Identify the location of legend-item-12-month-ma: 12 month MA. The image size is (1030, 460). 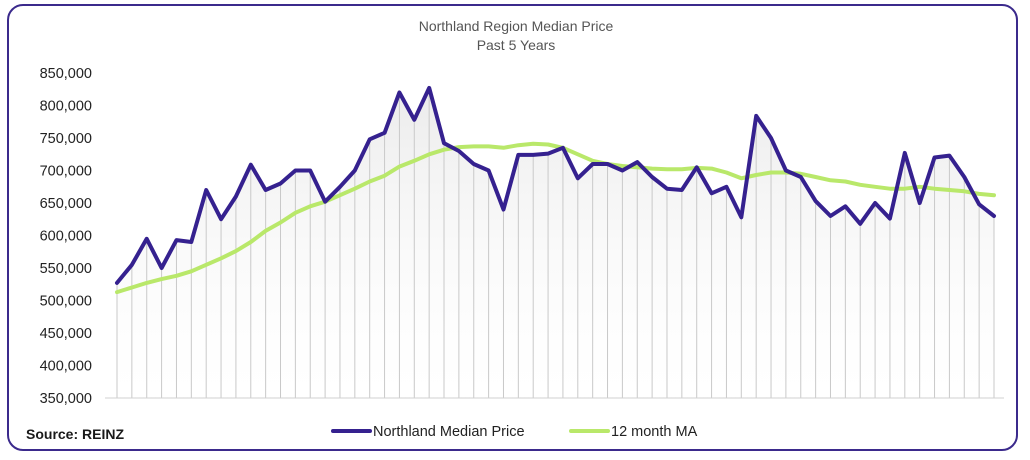
(633, 432).